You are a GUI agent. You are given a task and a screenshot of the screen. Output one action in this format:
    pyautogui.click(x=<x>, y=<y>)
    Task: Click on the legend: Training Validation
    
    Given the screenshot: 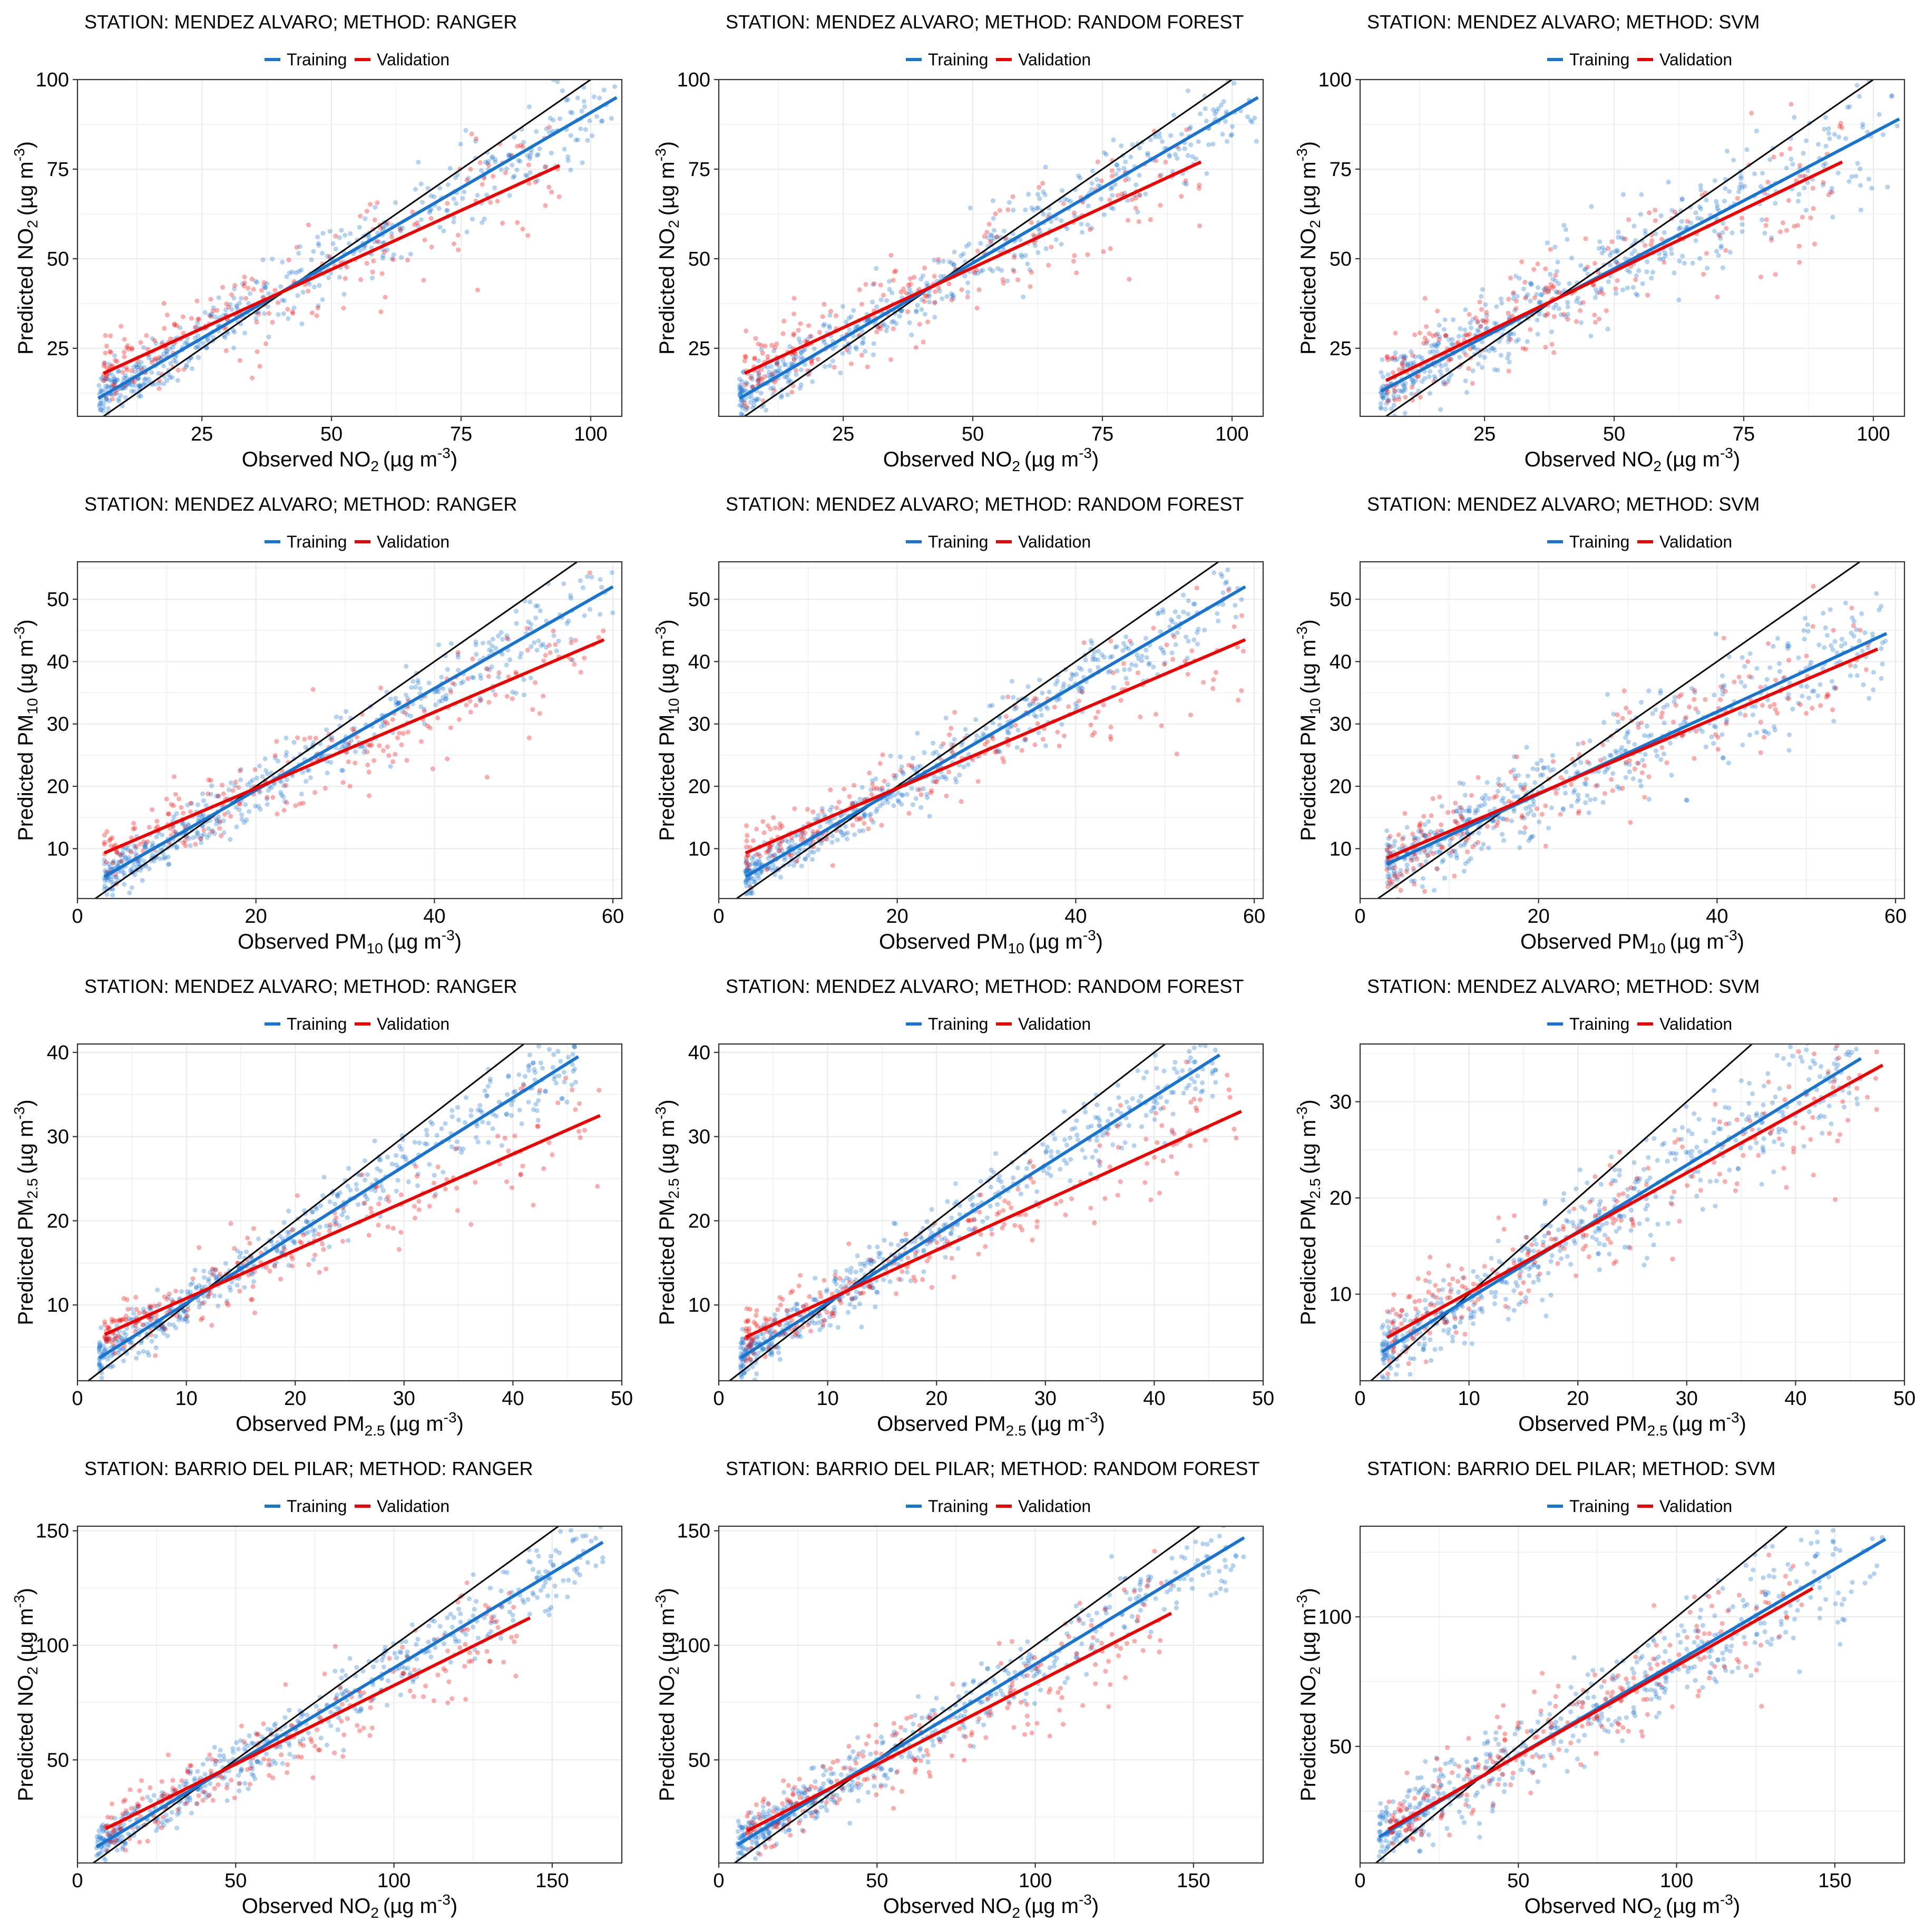 What is the action you would take?
    pyautogui.click(x=357, y=59)
    